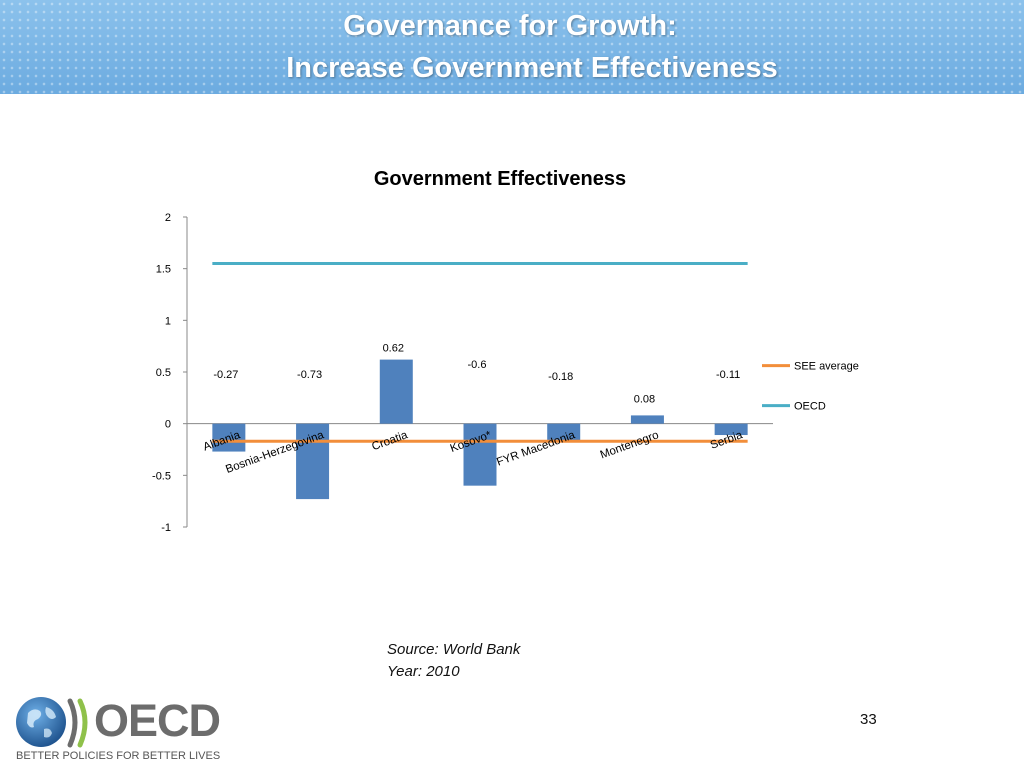 This screenshot has width=1024, height=768. Describe the element at coordinates (510, 26) in the screenshot. I see `slide-title-line1: Governance for Growth:` at that location.